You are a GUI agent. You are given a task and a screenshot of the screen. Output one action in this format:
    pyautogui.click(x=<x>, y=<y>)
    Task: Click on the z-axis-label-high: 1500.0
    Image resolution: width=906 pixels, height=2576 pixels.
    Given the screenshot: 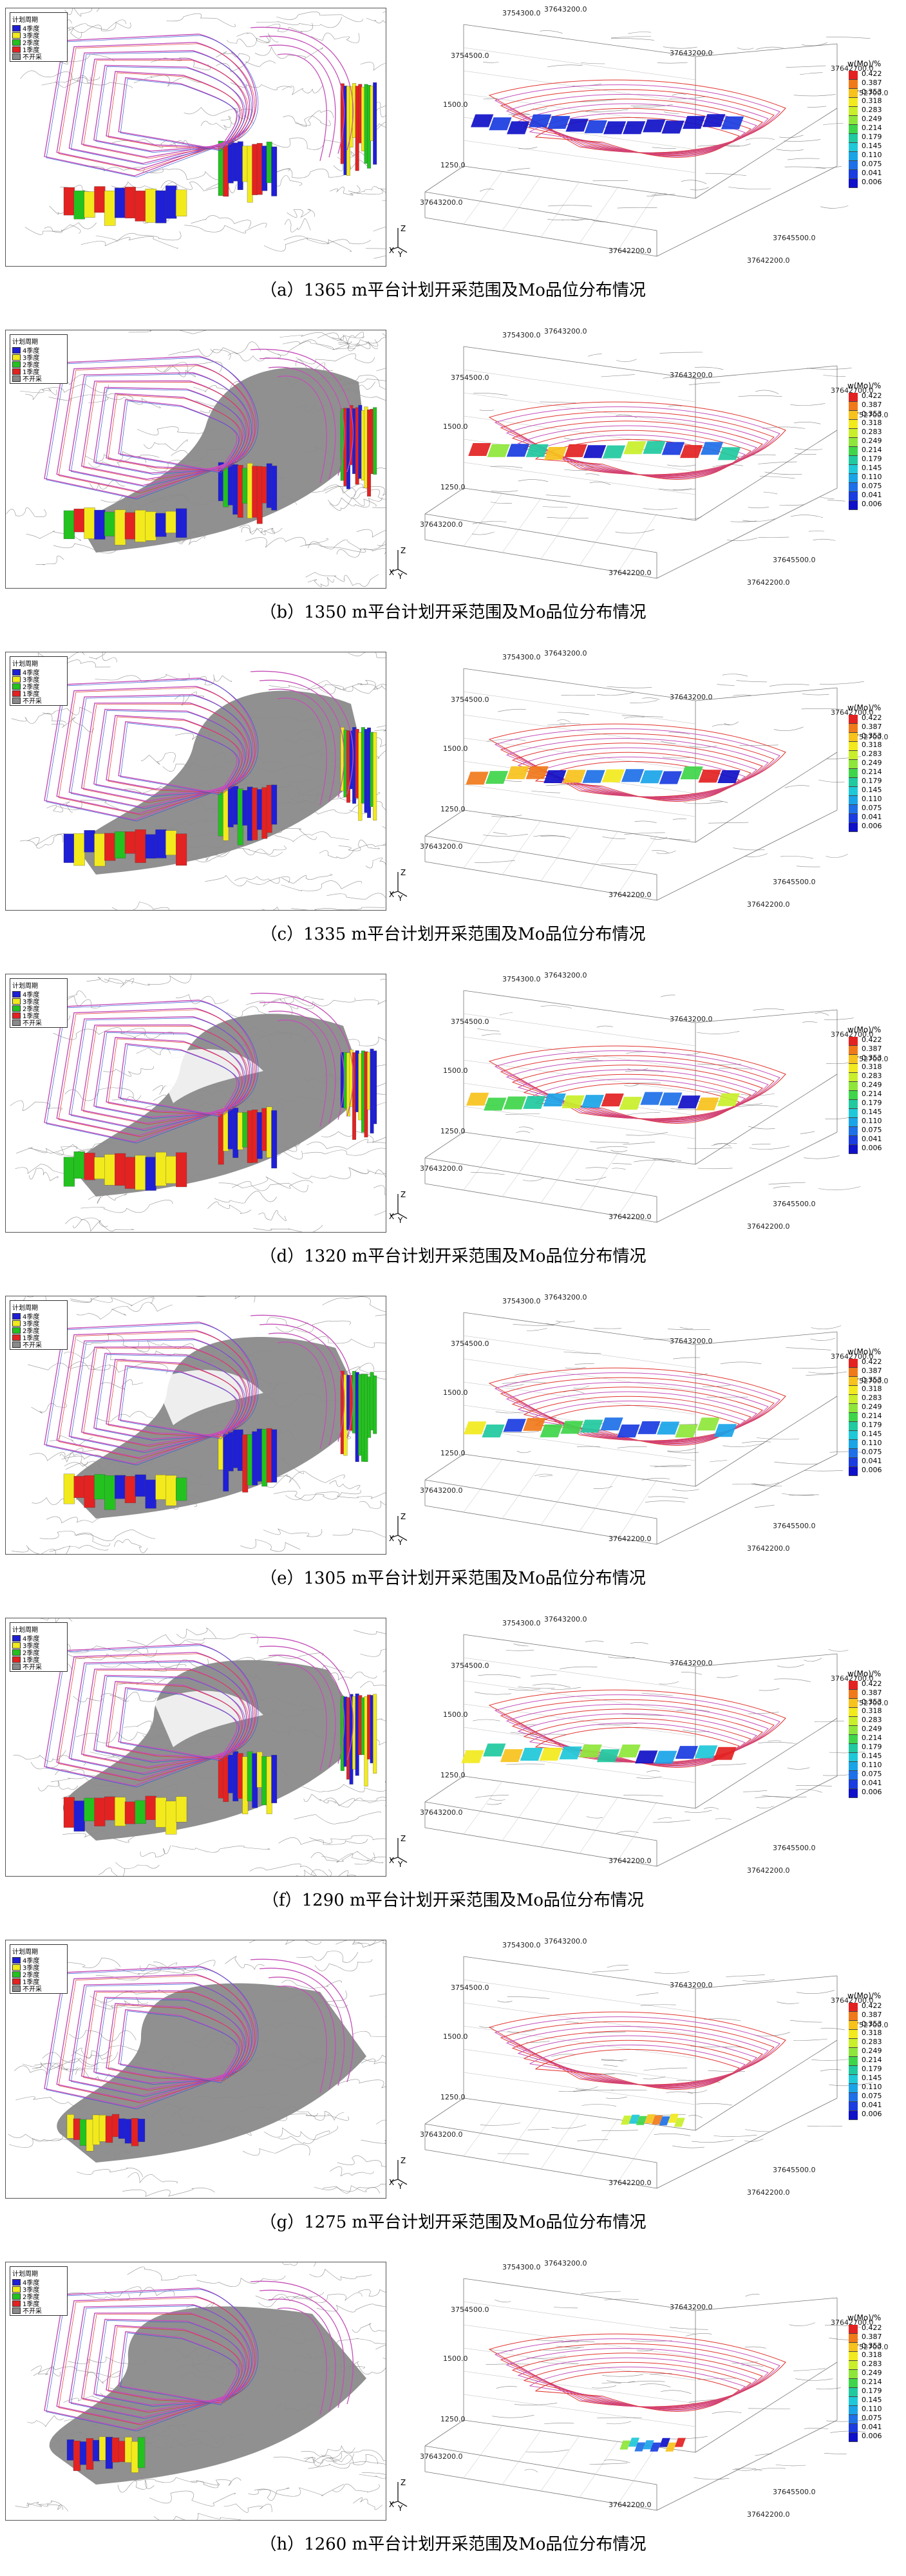 What is the action you would take?
    pyautogui.click(x=455, y=1393)
    